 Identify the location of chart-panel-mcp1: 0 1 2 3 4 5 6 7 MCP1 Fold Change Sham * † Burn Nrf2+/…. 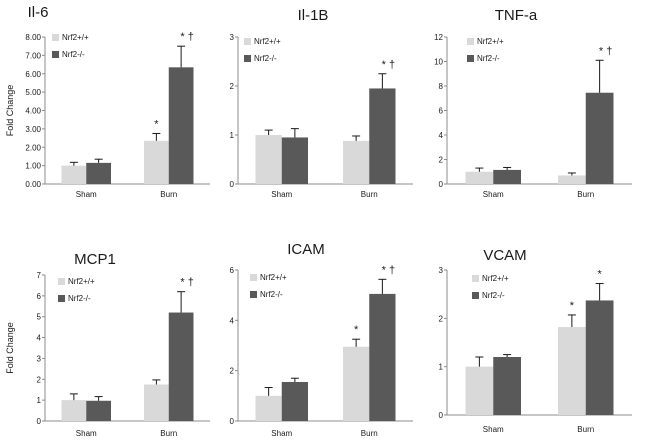
(107, 344).